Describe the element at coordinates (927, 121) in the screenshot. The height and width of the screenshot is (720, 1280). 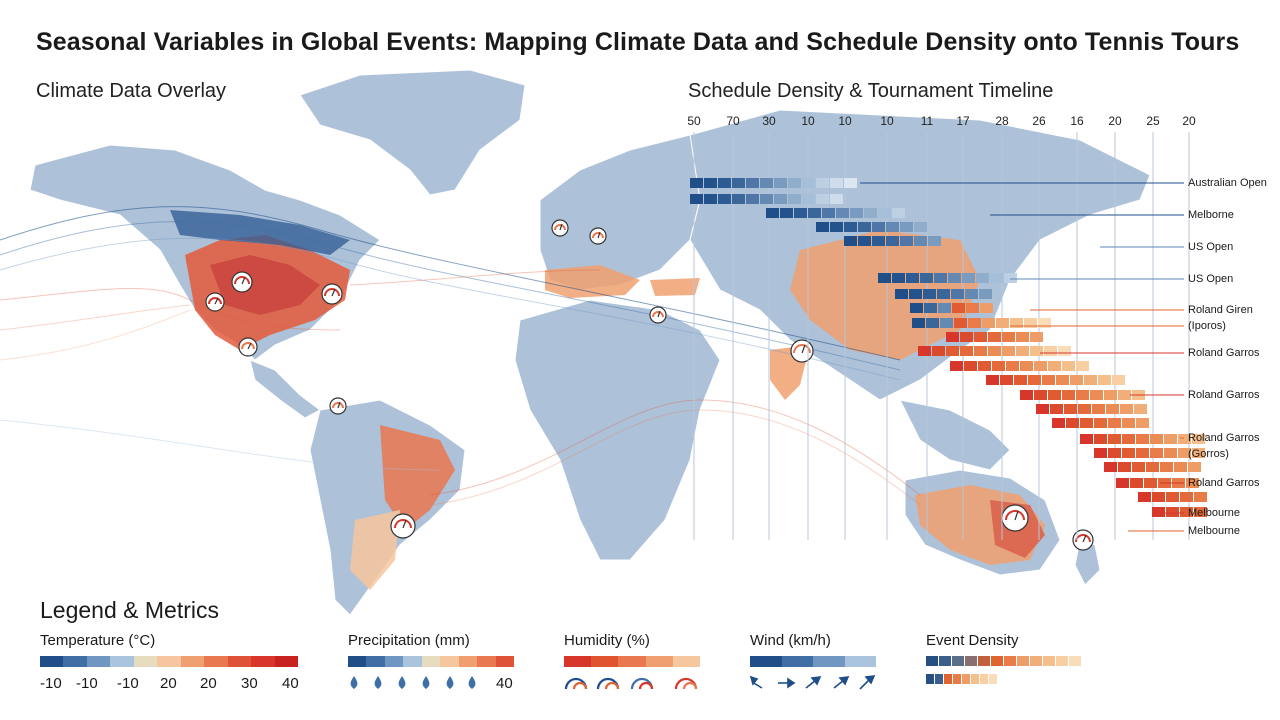
I see `axis-value: 11` at that location.